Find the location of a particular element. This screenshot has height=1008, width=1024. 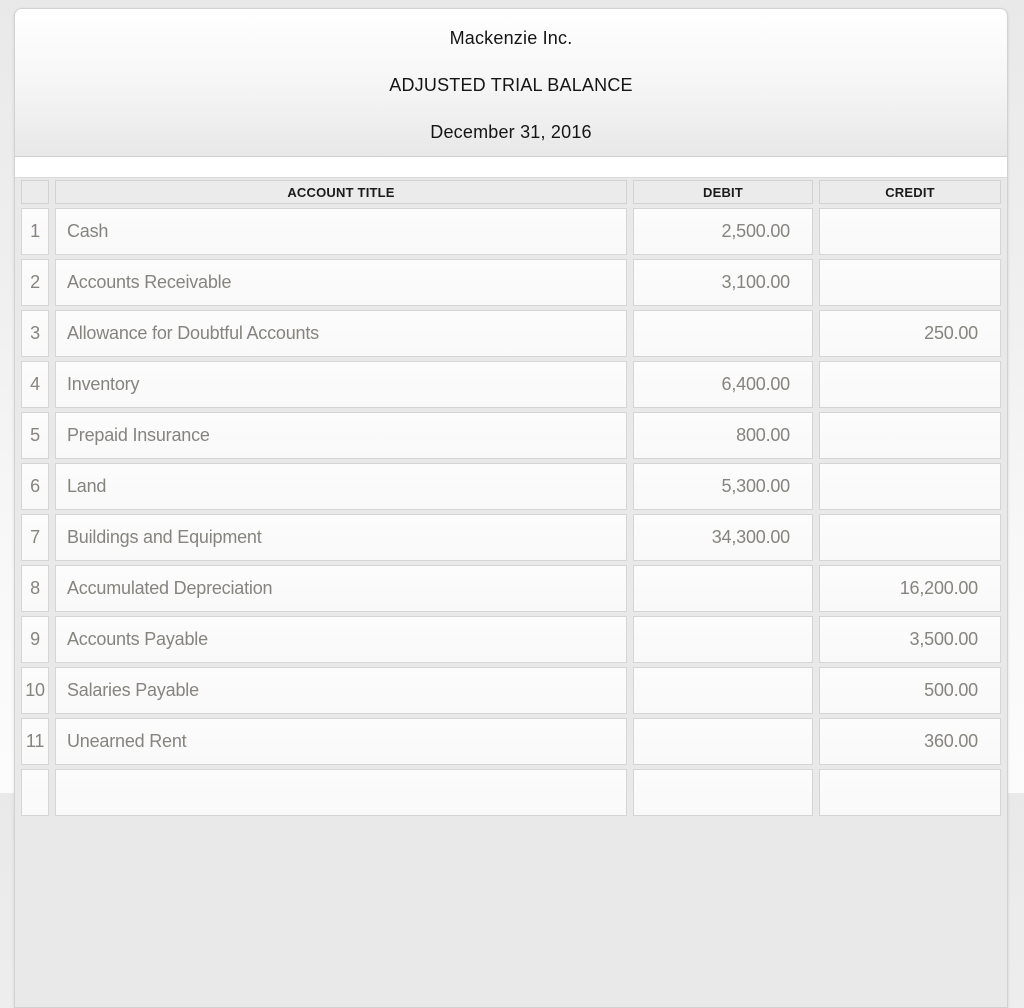

credit-header: CREDIT is located at coordinates (910, 192).